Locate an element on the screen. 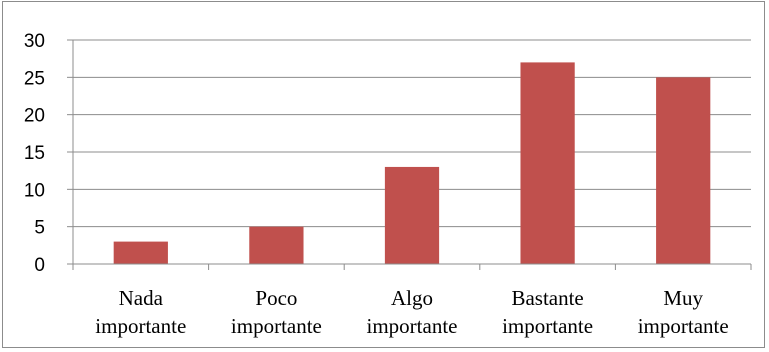  x-category-label: Bastante is located at coordinates (547, 298).